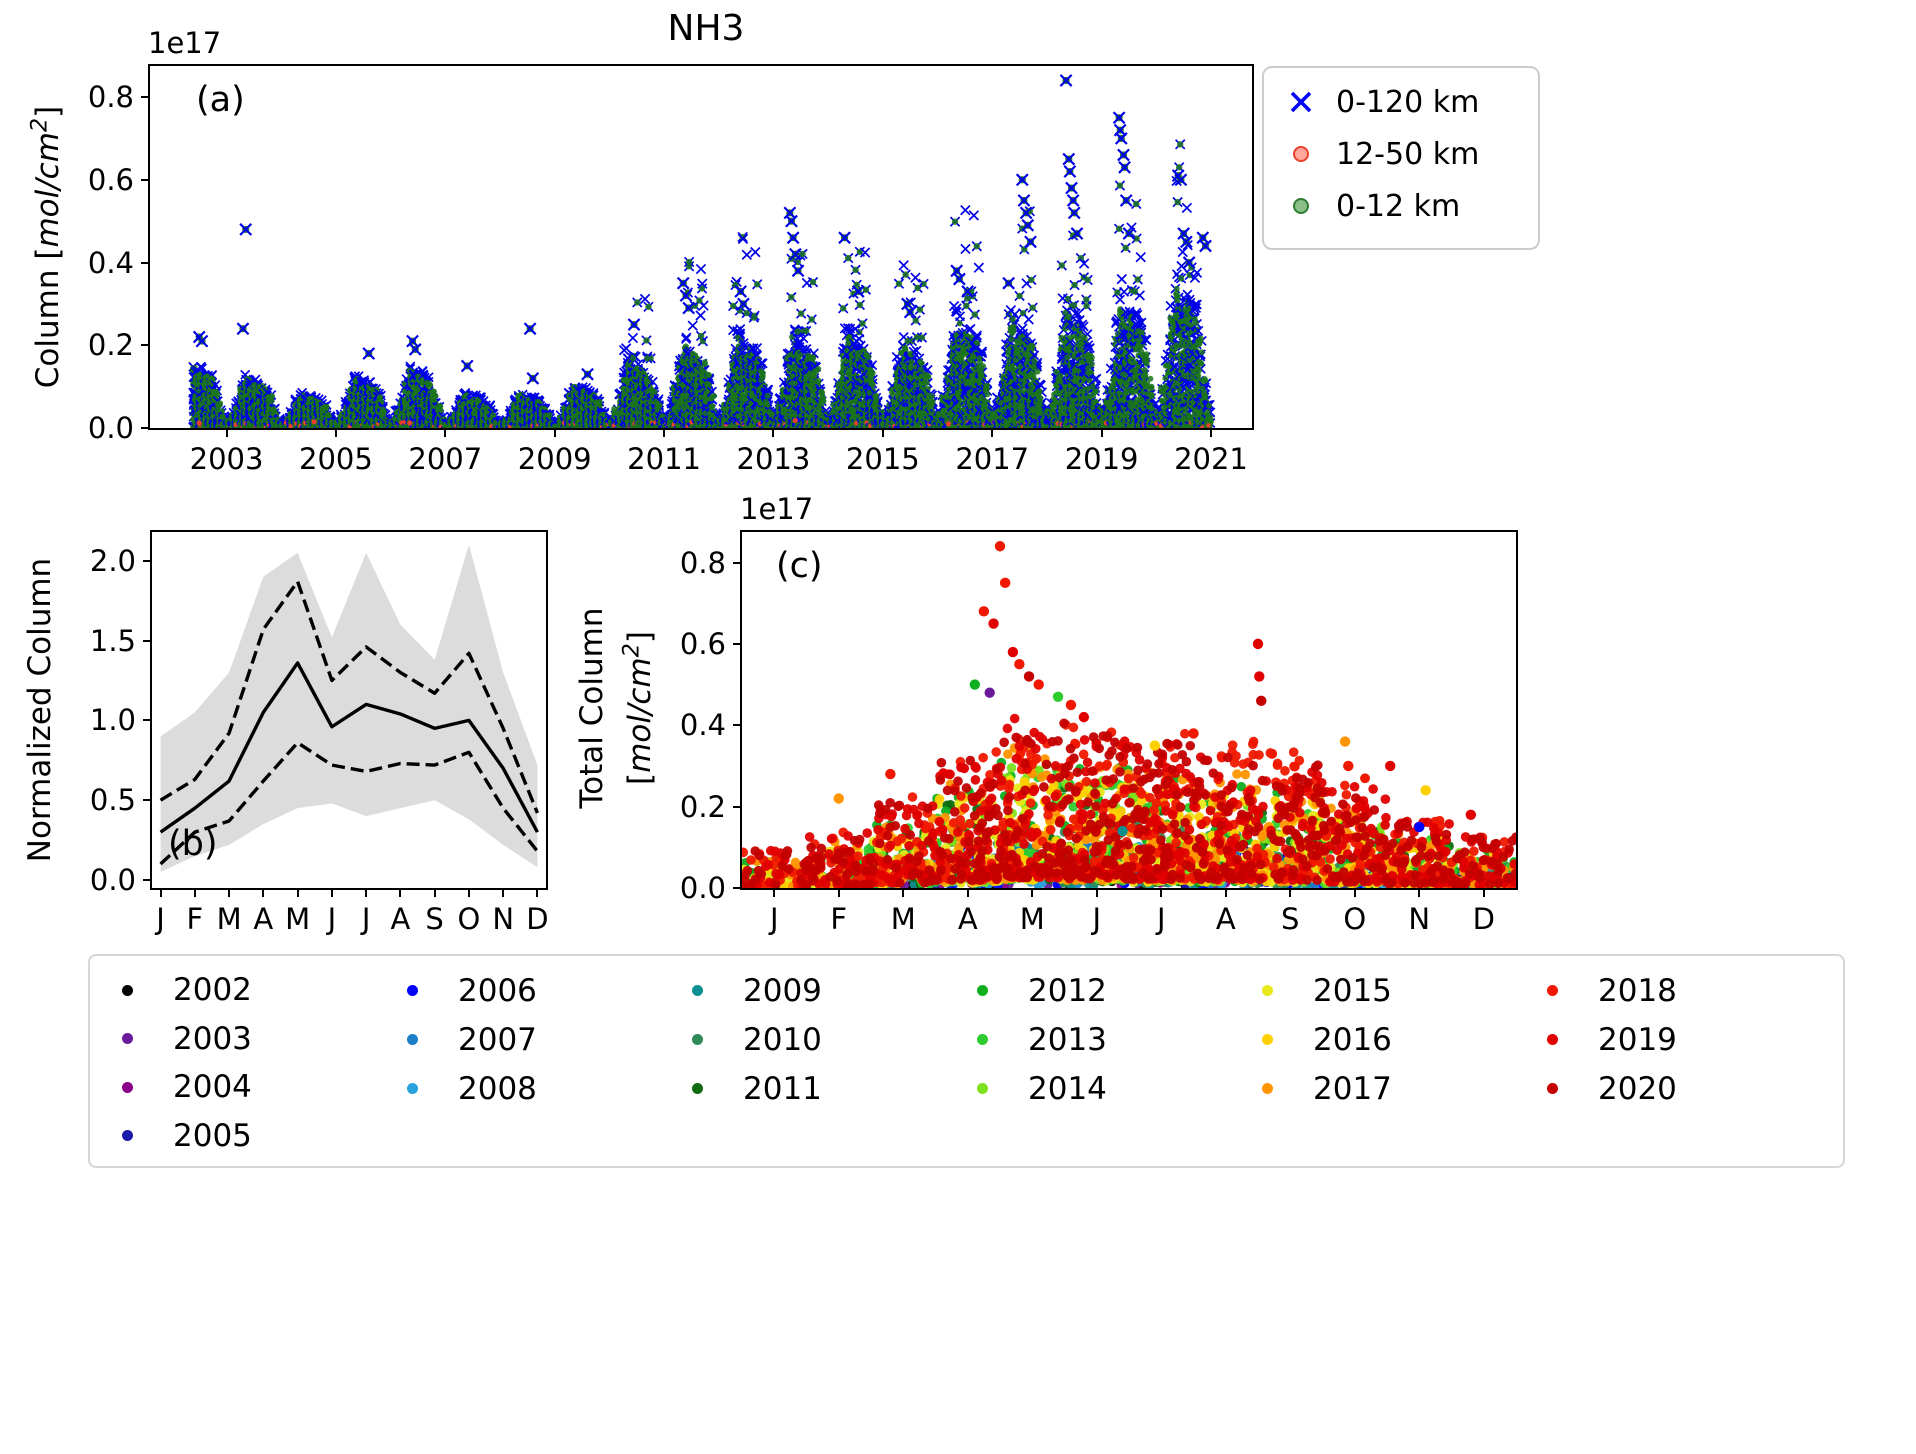 The image size is (1916, 1454). Describe the element at coordinates (702, 806) in the screenshot. I see `panel-c-ytick: 0.2` at that location.